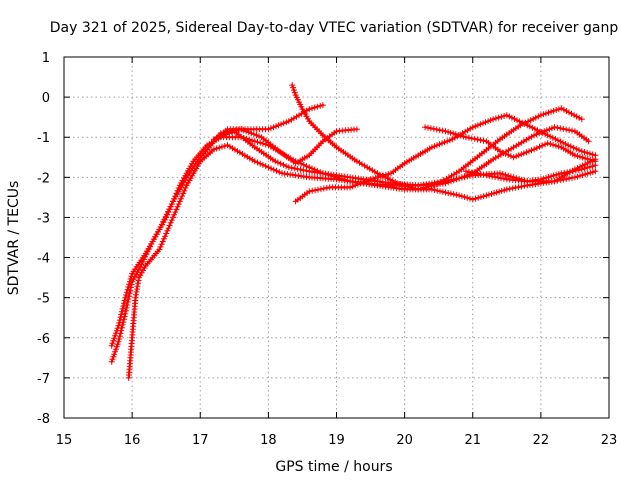  Describe the element at coordinates (43, 299) in the screenshot. I see `y-tick-label: -5` at that location.